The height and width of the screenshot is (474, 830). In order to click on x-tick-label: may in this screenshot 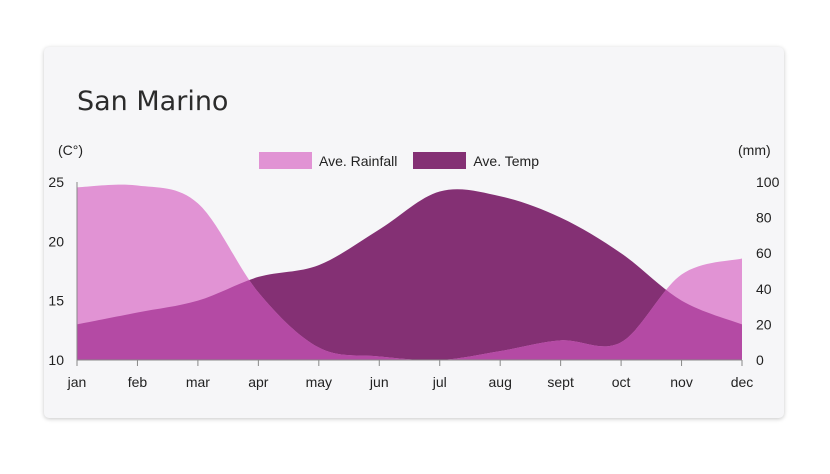, I will do `click(319, 382)`.